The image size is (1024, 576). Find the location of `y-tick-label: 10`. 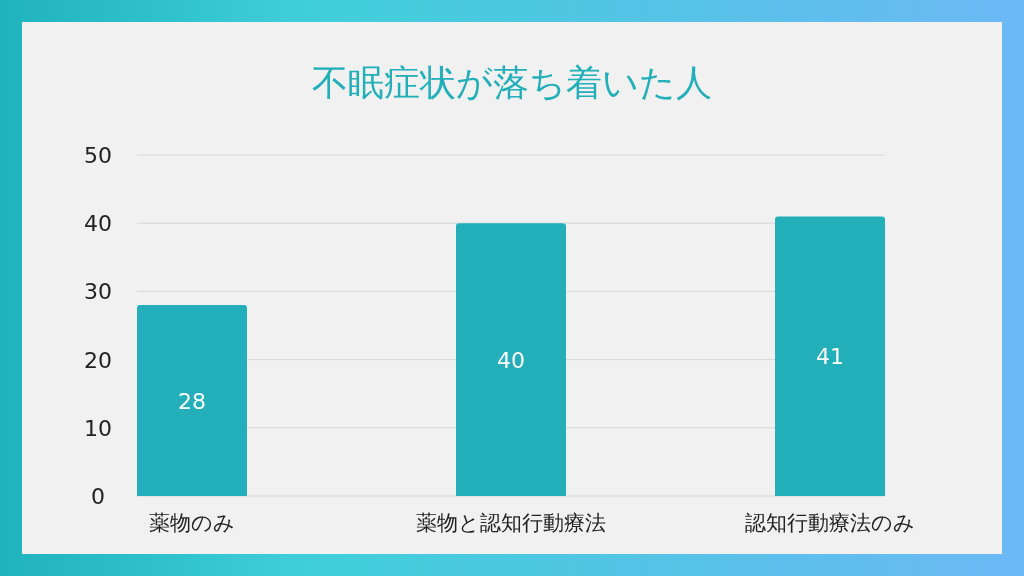

y-tick-label: 10 is located at coordinates (98, 428).